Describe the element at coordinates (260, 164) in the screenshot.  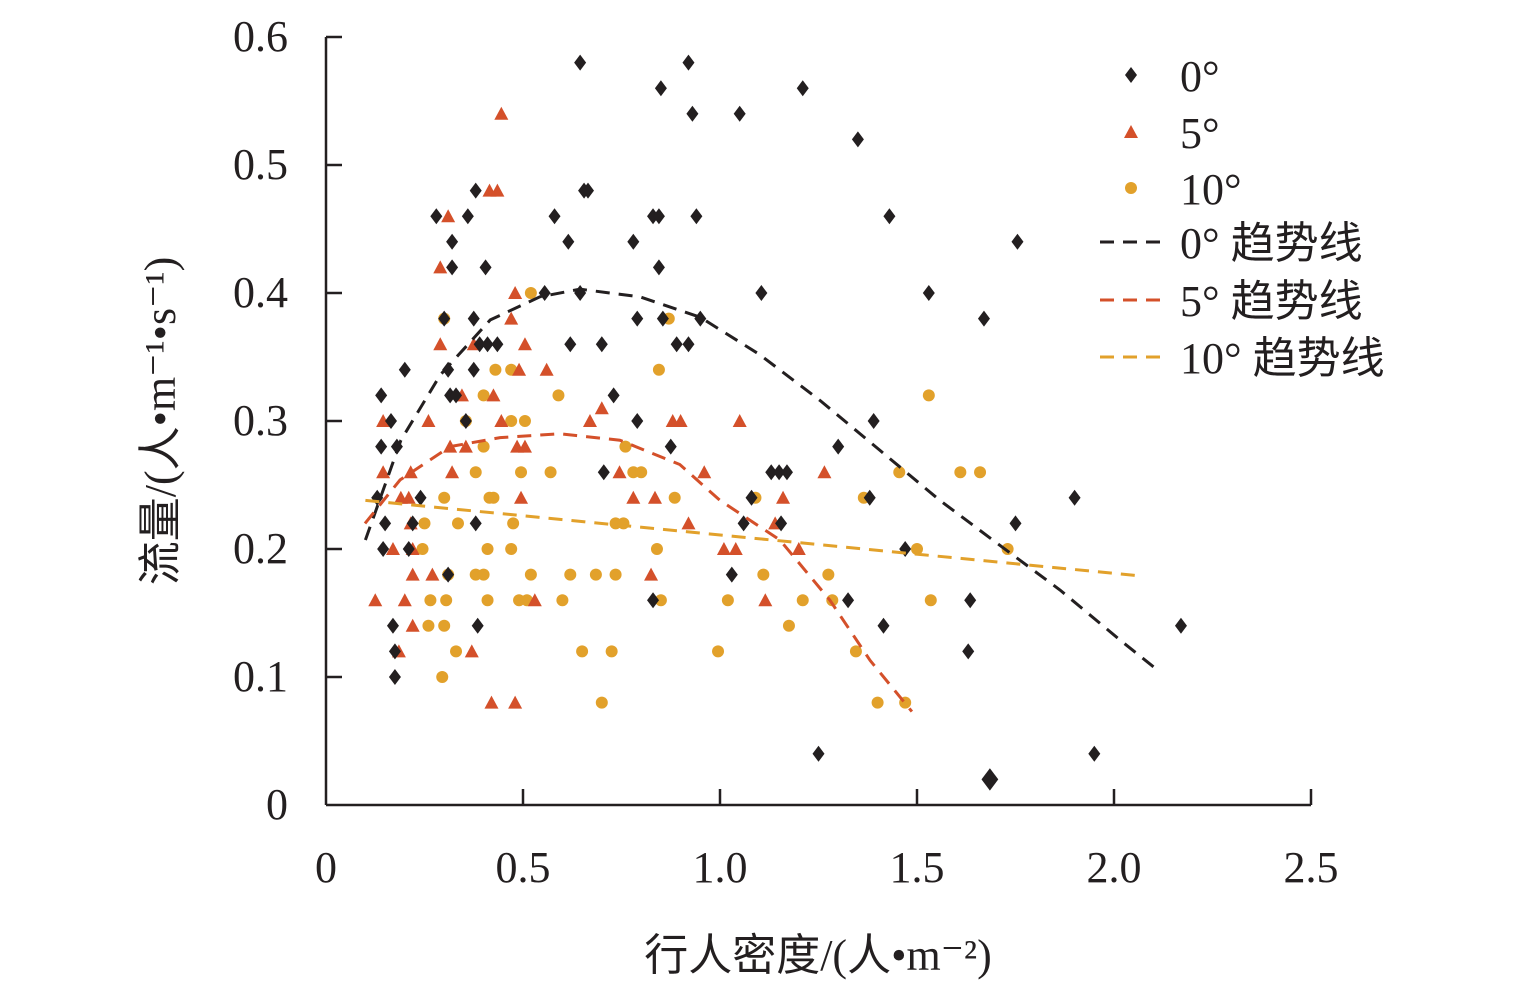
I see `y-tick-label: 0.5` at that location.